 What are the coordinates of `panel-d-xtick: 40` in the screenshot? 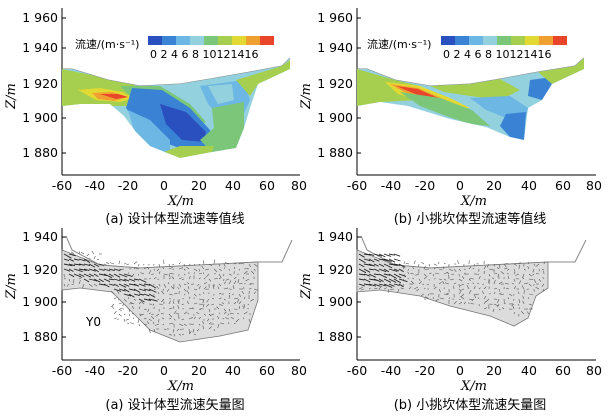 It's located at (529, 370).